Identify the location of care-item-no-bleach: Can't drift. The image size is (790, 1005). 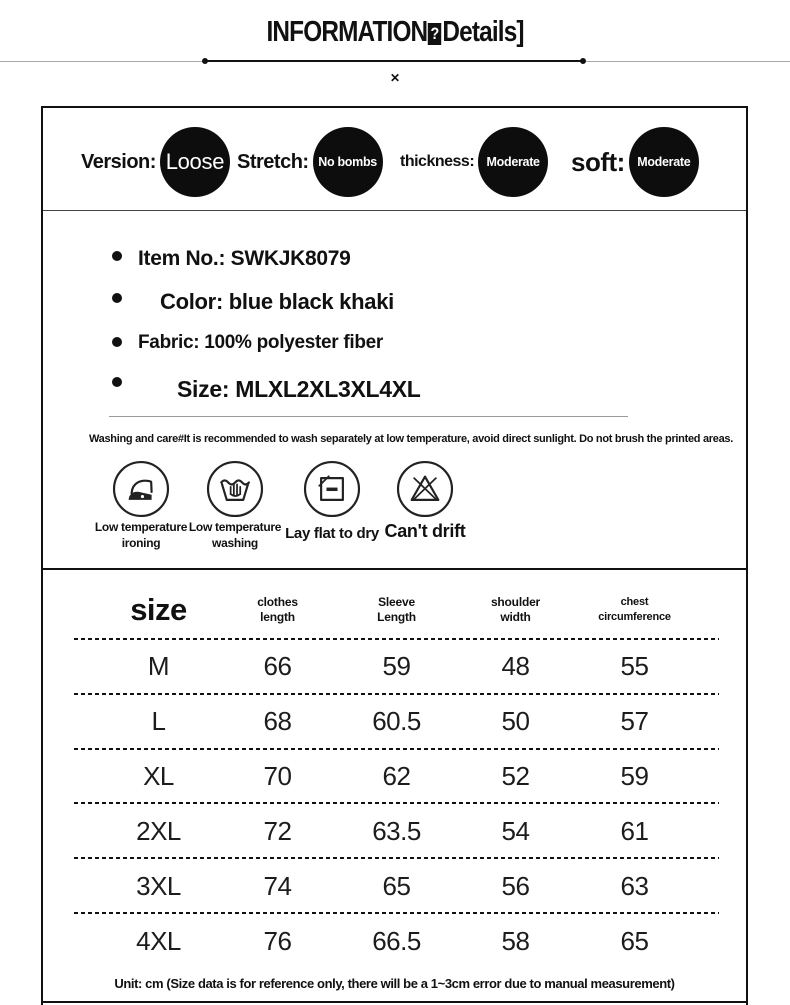
(425, 500).